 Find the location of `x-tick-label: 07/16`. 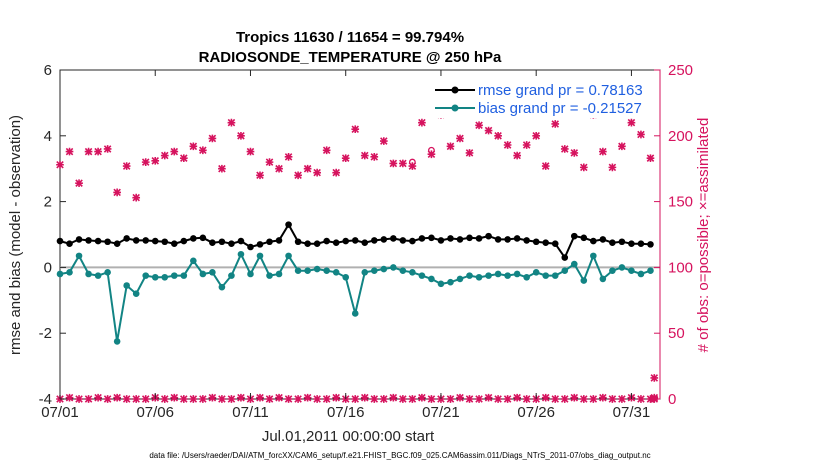

x-tick-label: 07/16 is located at coordinates (346, 412).